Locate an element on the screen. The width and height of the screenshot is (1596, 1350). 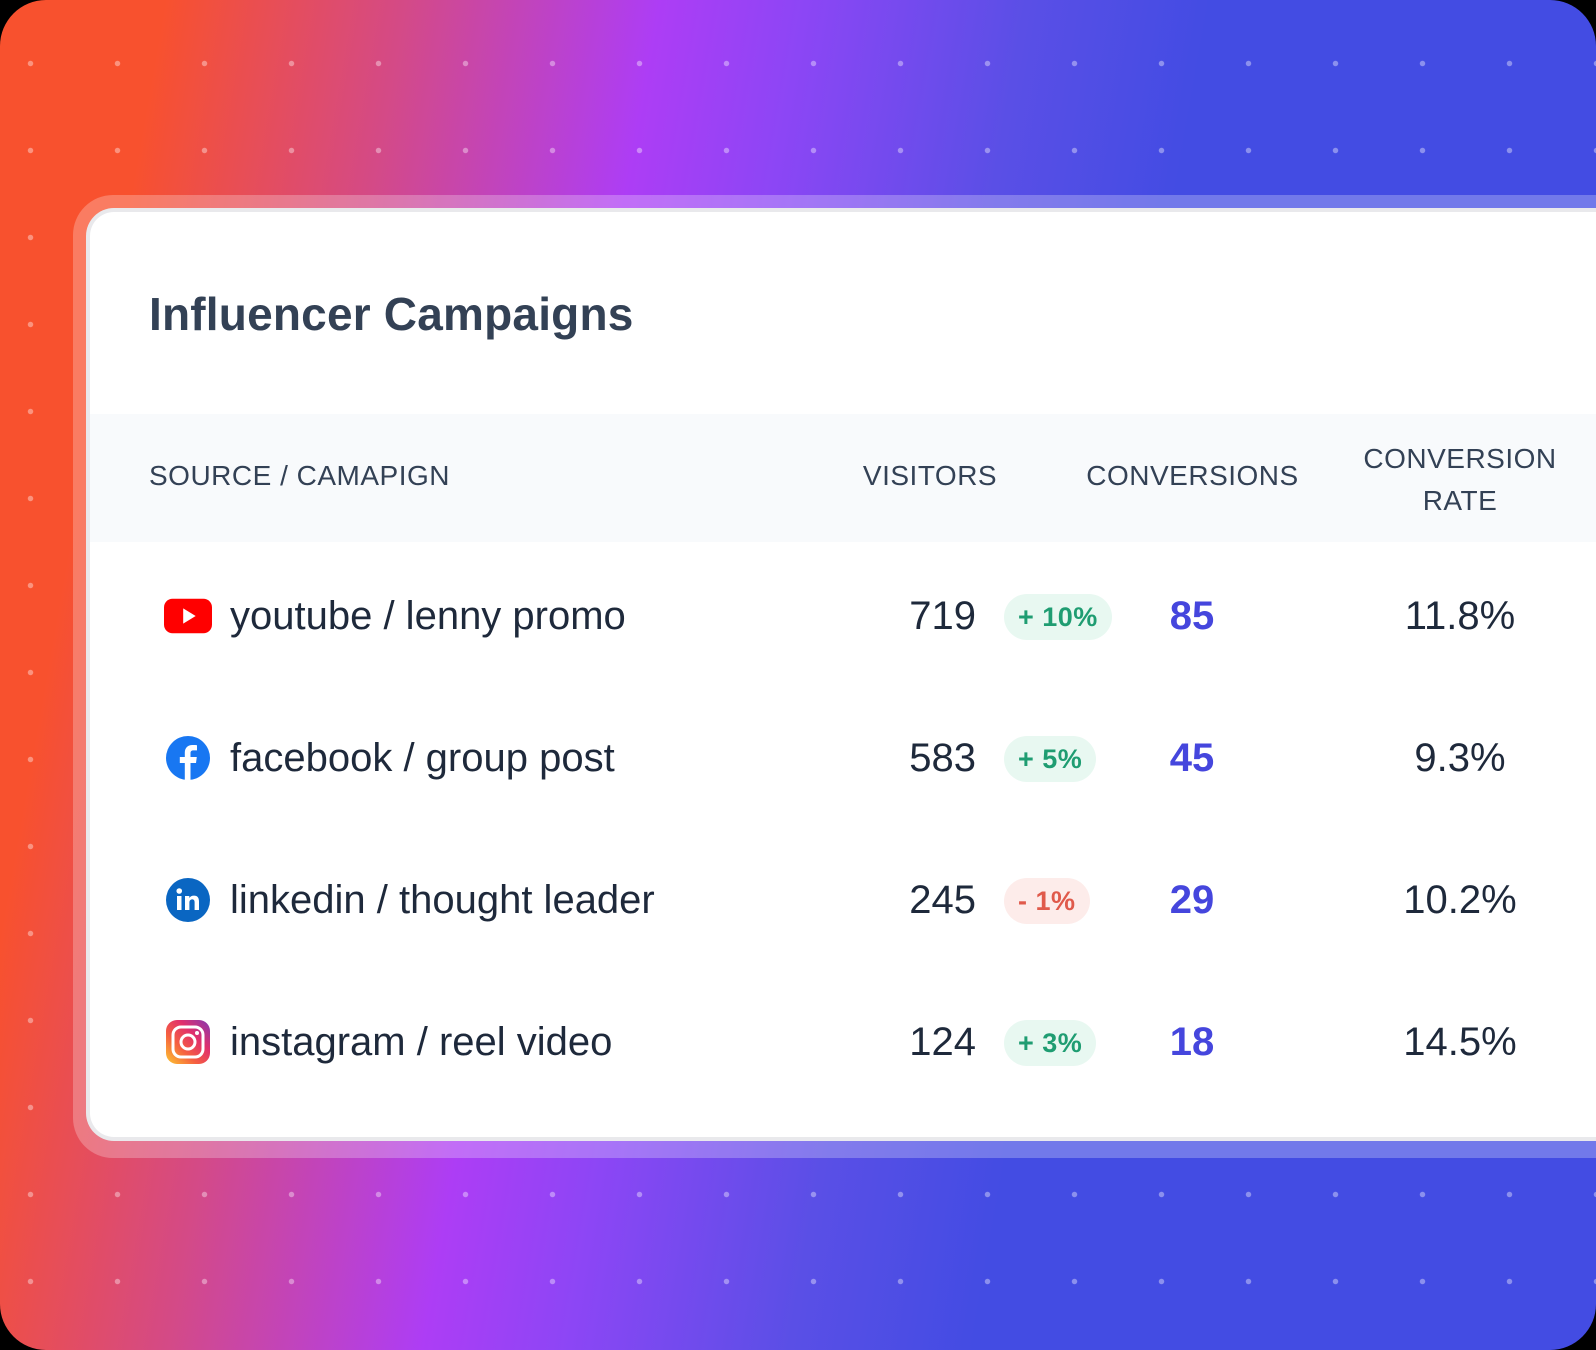
youtube-icon is located at coordinates (188, 616).